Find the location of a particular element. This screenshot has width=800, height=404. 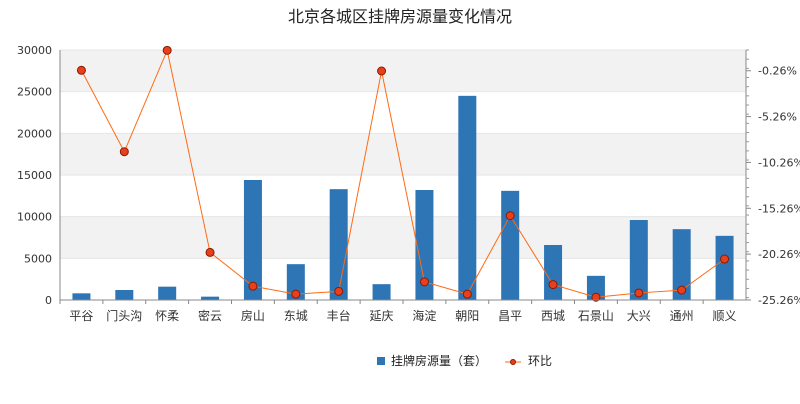

y-right-tick-label: -10.26% is located at coordinates (779, 162).